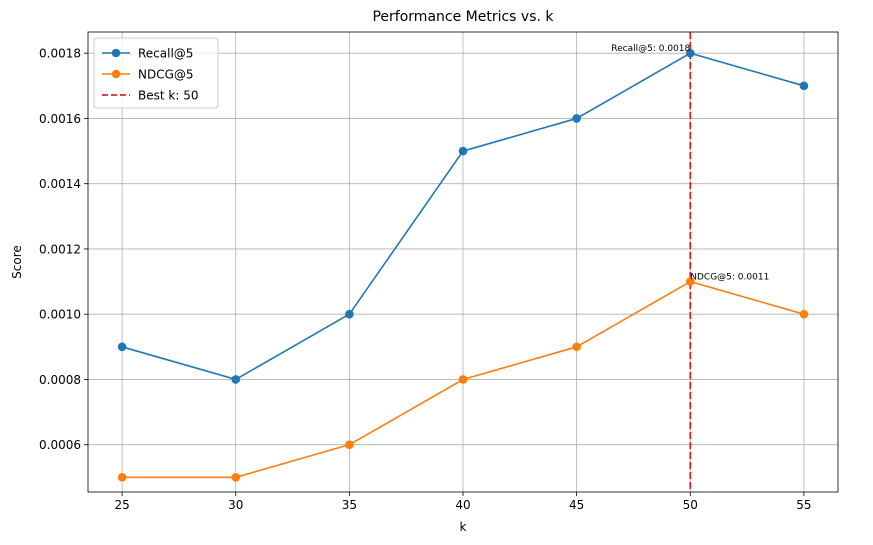  I want to click on legend-box, so click(156, 73).